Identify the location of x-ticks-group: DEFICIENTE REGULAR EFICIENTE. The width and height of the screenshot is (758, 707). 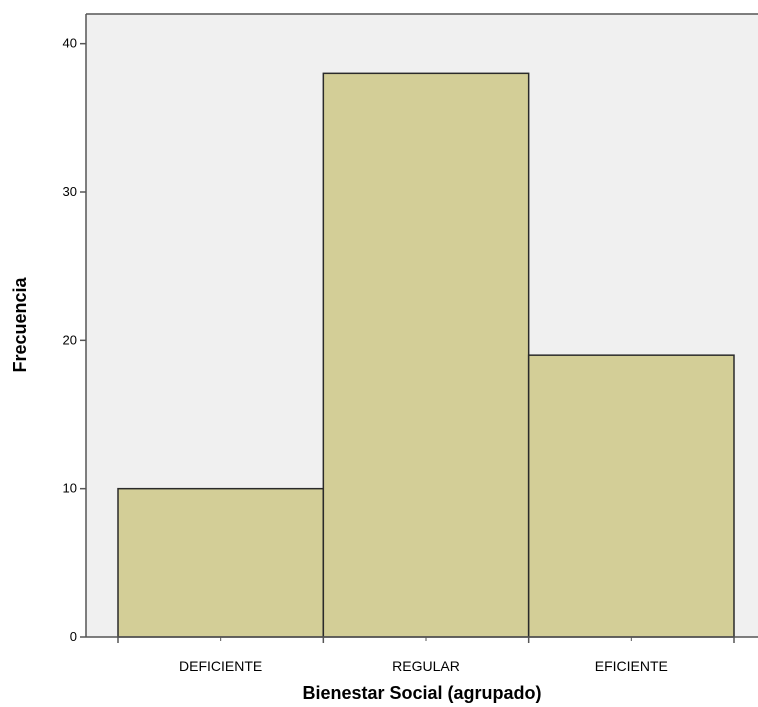
(426, 655).